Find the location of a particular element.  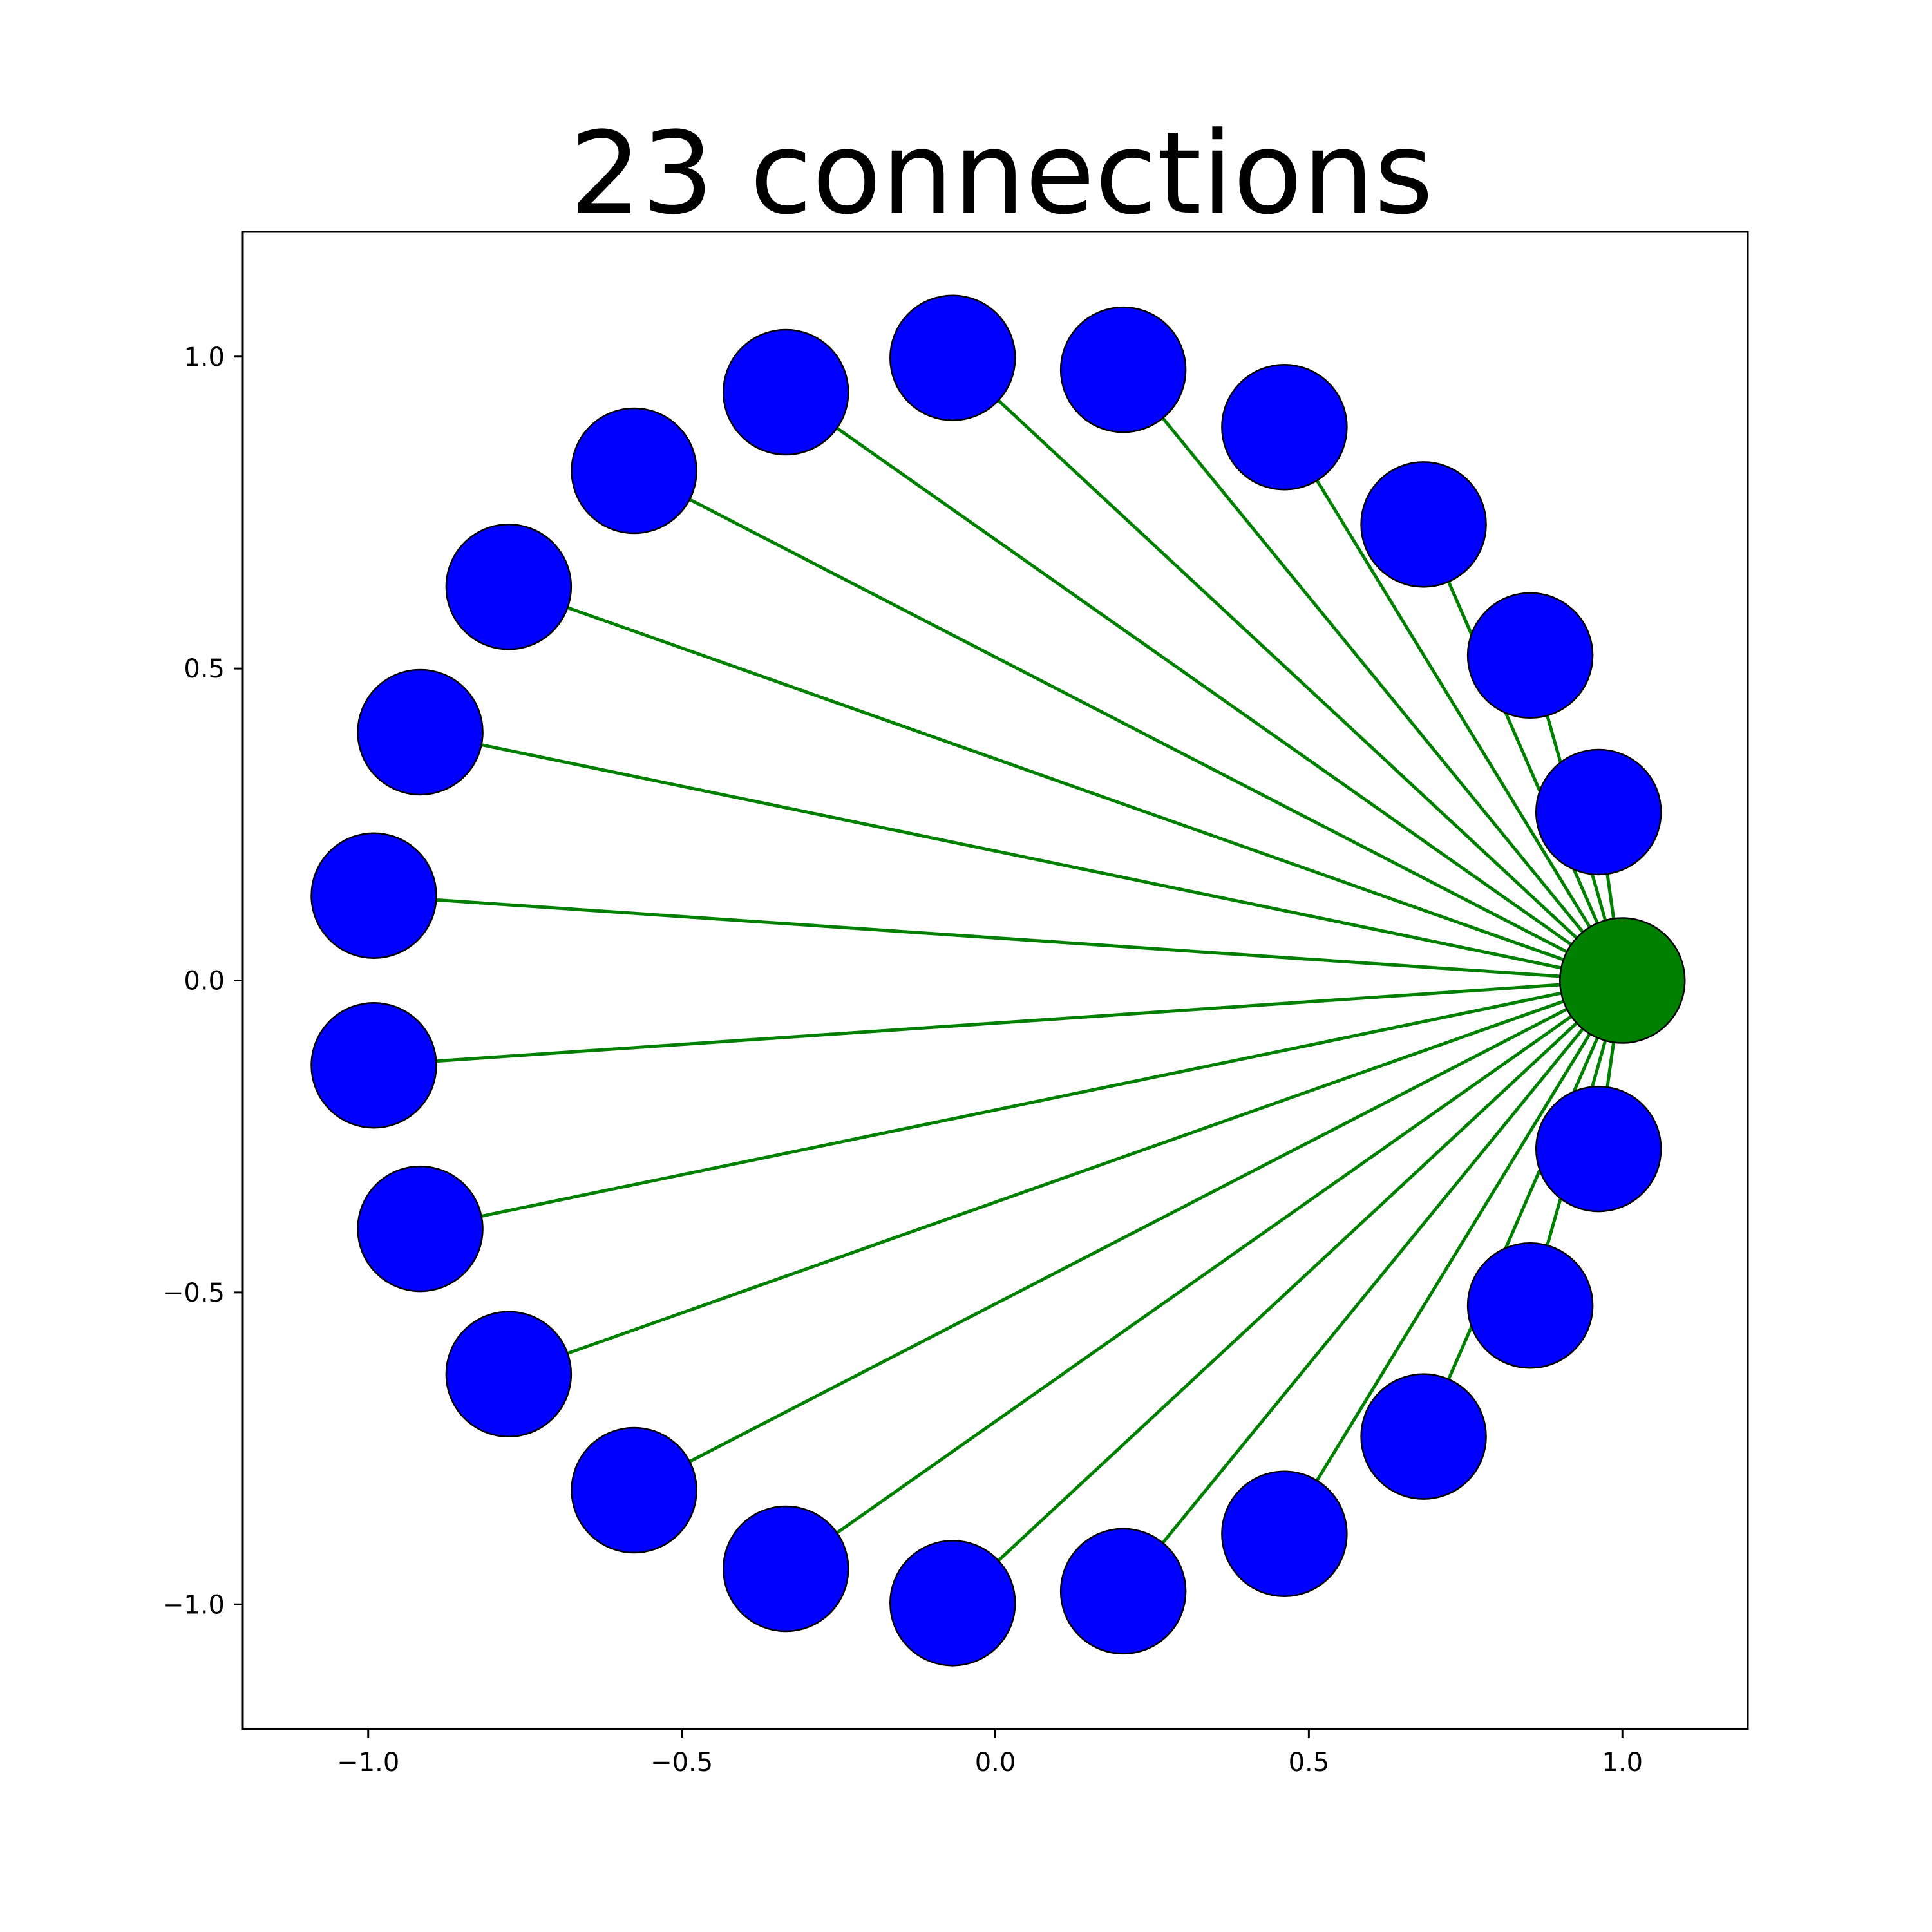

x-tick-label: 0.5 is located at coordinates (1309, 1762).